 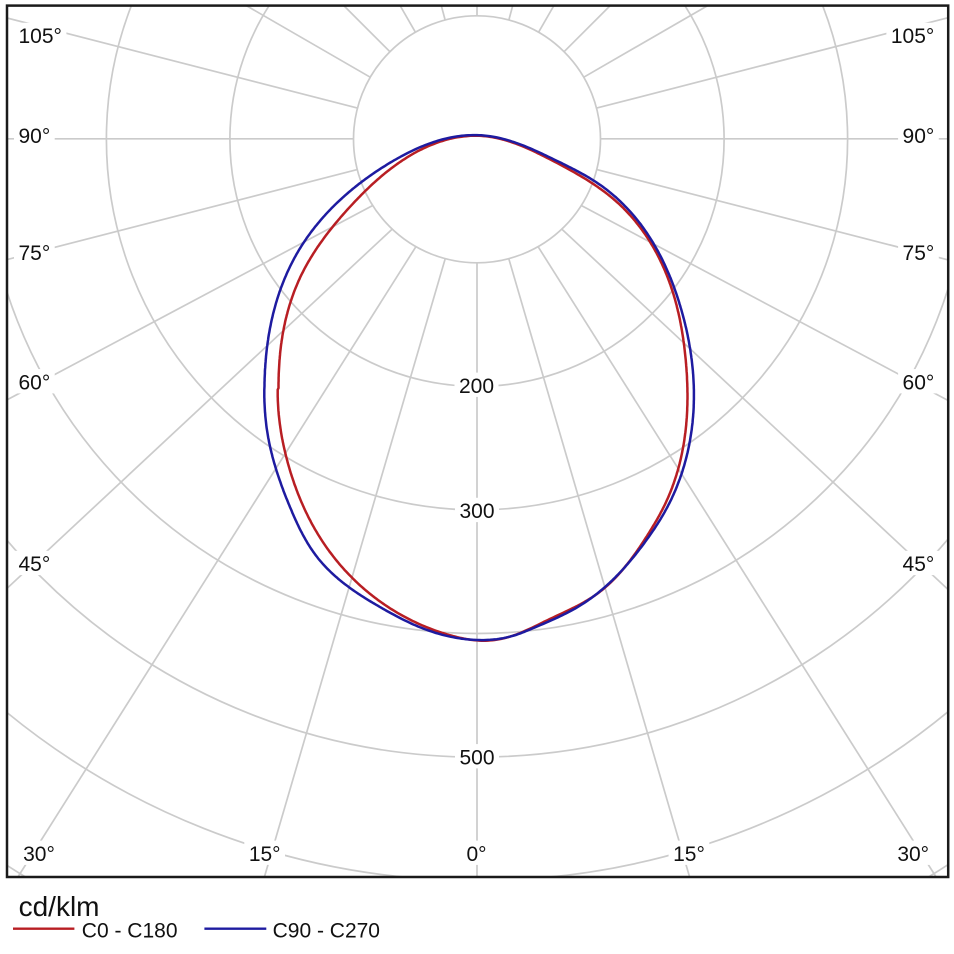 I want to click on svg-text: 300, so click(x=476, y=511).